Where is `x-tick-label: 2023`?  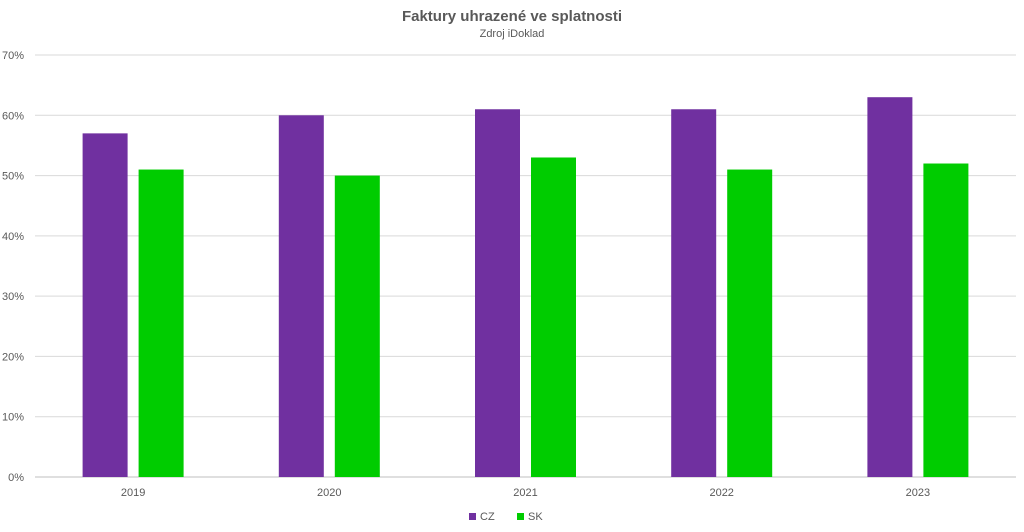 x-tick-label: 2023 is located at coordinates (918, 493).